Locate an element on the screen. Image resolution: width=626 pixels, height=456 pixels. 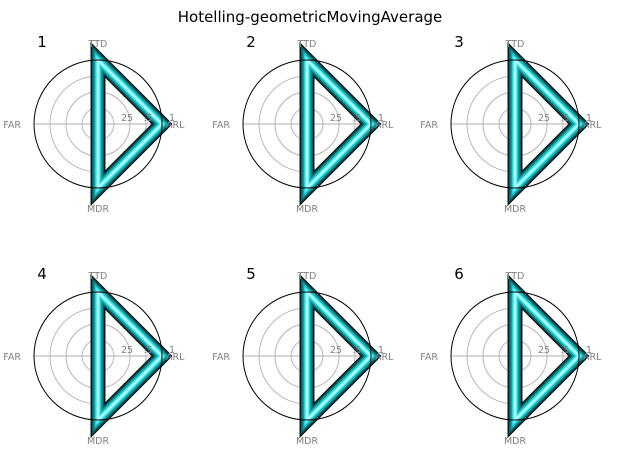
panel-label: 5 is located at coordinates (251, 274).